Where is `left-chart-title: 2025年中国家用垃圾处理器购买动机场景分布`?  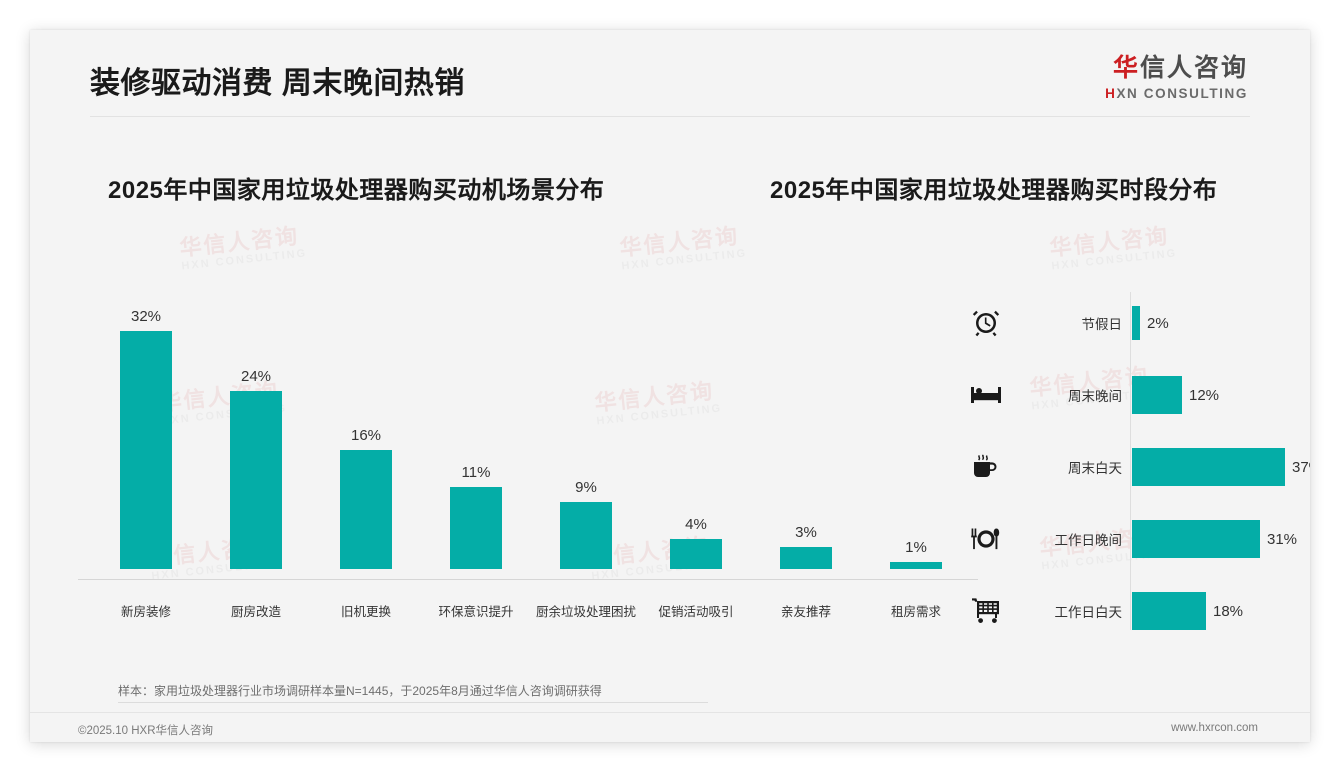 left-chart-title: 2025年中国家用垃圾处理器购买动机场景分布 is located at coordinates (356, 190).